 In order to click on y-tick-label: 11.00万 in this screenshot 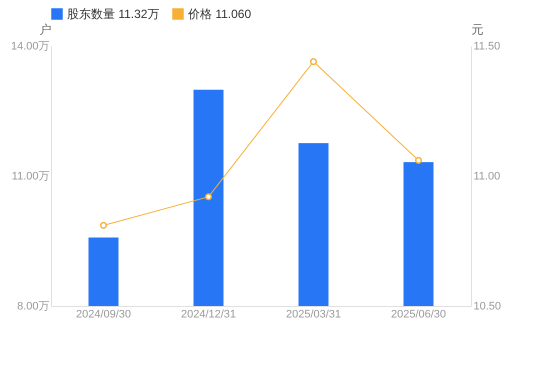, I will do `click(31, 176)`.